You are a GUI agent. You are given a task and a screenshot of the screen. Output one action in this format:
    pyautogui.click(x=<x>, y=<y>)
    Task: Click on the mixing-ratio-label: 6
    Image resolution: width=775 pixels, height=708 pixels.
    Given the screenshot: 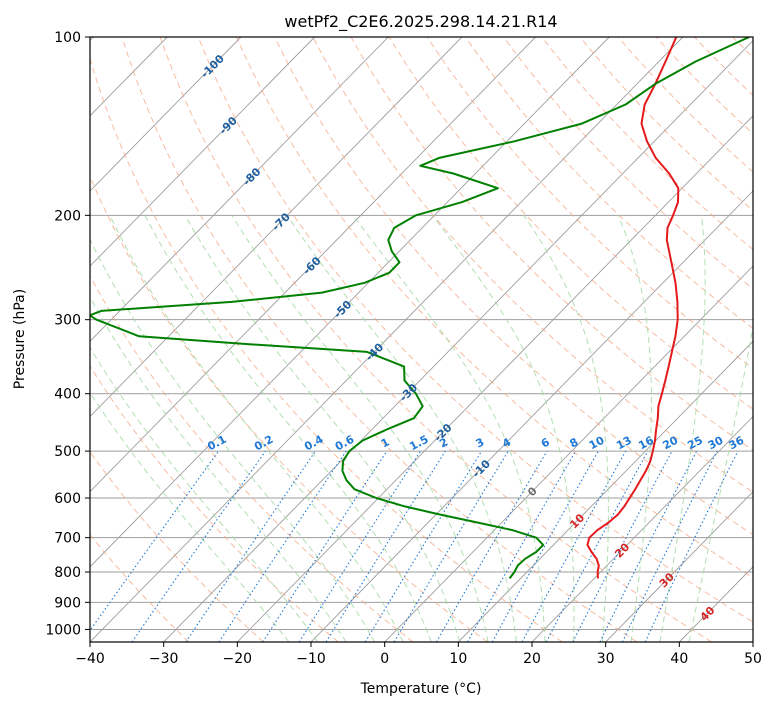 What is the action you would take?
    pyautogui.click(x=545, y=442)
    